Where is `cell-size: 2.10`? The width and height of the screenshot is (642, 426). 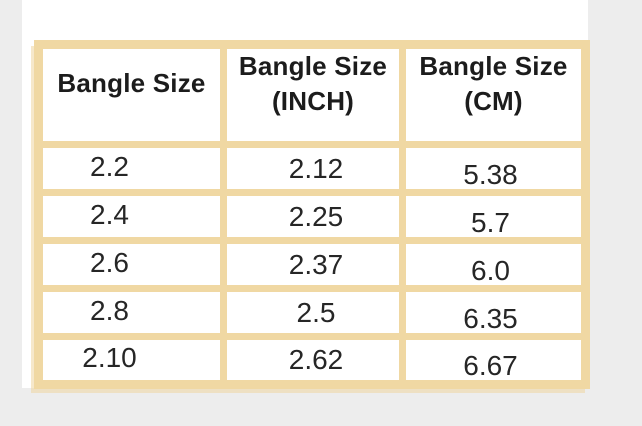
cell-size: 2.10 is located at coordinates (131, 360).